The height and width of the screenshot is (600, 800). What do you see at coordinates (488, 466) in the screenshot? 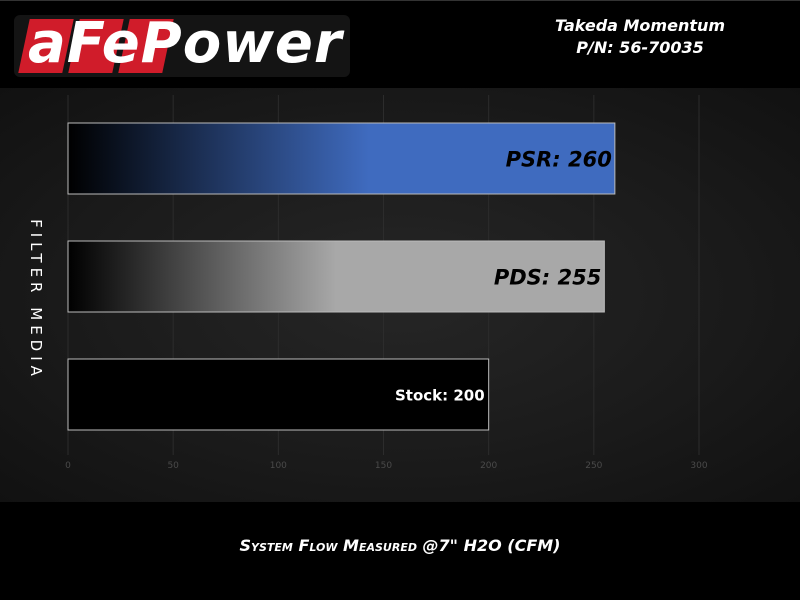
I see `x-tick-label: 200` at bounding box center [488, 466].